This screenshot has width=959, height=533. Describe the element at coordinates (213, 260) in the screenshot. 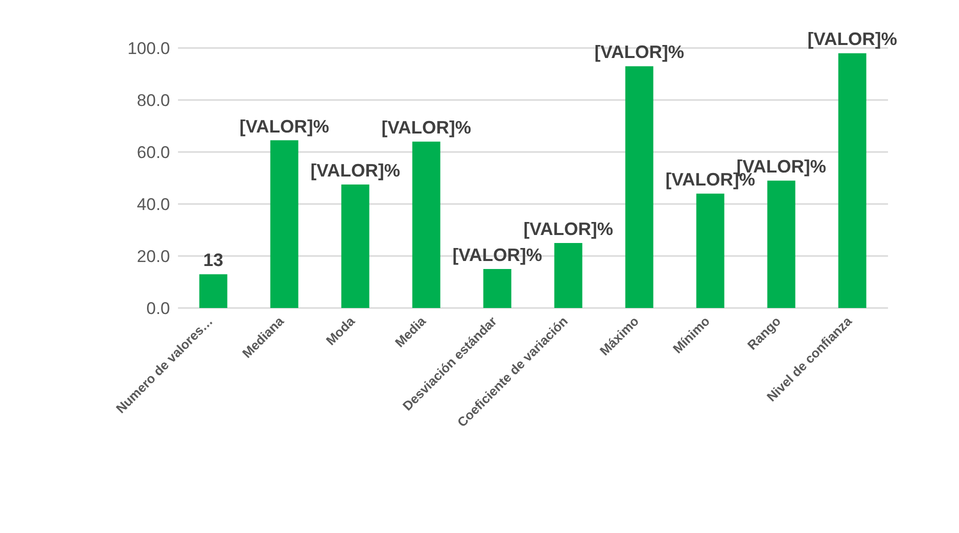

I see `data-label: 13` at that location.